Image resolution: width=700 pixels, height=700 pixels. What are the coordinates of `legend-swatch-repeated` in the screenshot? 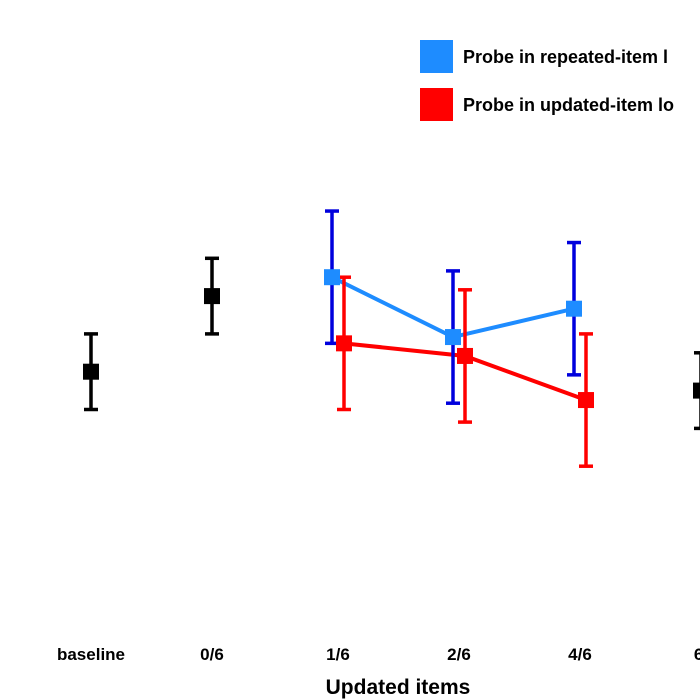 It's located at (436, 56).